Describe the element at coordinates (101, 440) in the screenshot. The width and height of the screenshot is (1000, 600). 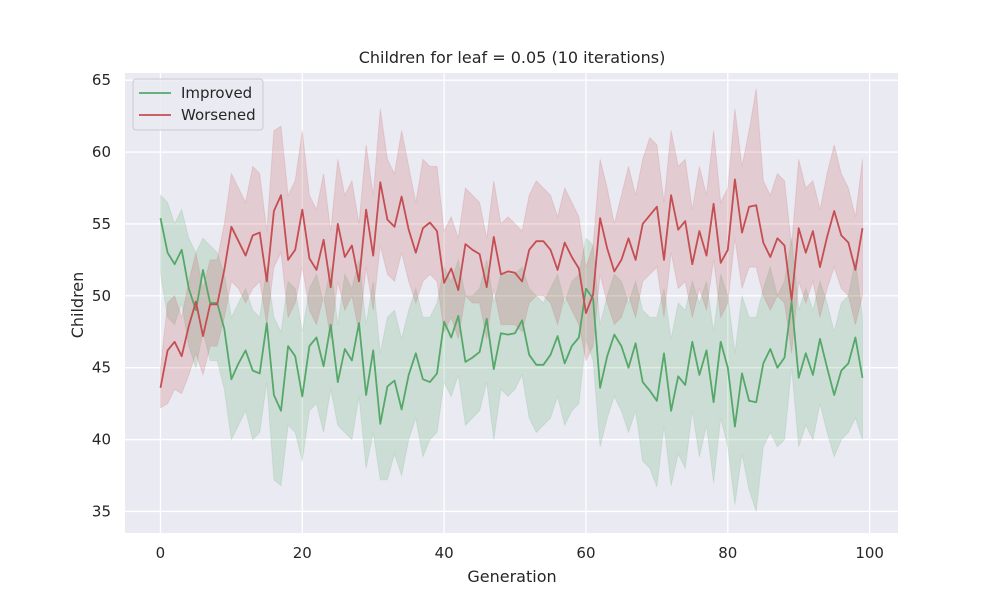
I see `y-tick-label: 40` at that location.